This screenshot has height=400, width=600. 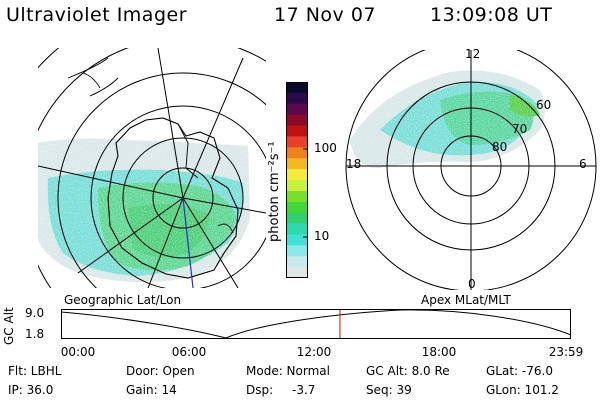 I want to click on mlt-label-right: 6, so click(x=583, y=164).